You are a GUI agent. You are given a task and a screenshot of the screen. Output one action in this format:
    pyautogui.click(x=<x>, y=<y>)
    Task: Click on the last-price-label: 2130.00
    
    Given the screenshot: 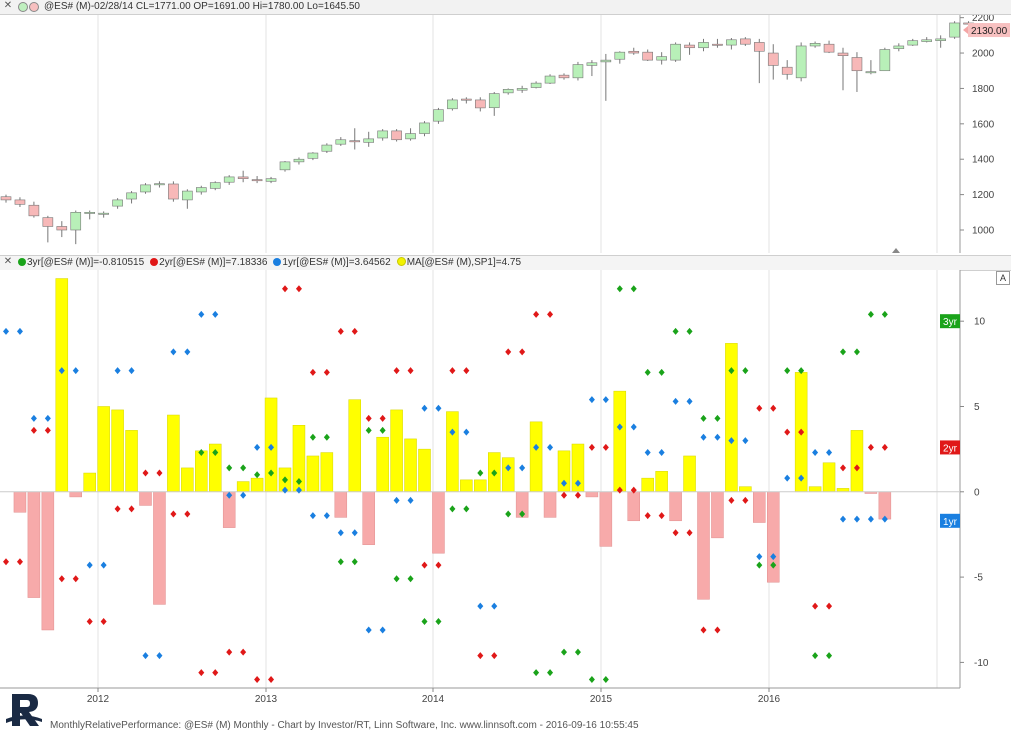 What is the action you would take?
    pyautogui.click(x=989, y=31)
    